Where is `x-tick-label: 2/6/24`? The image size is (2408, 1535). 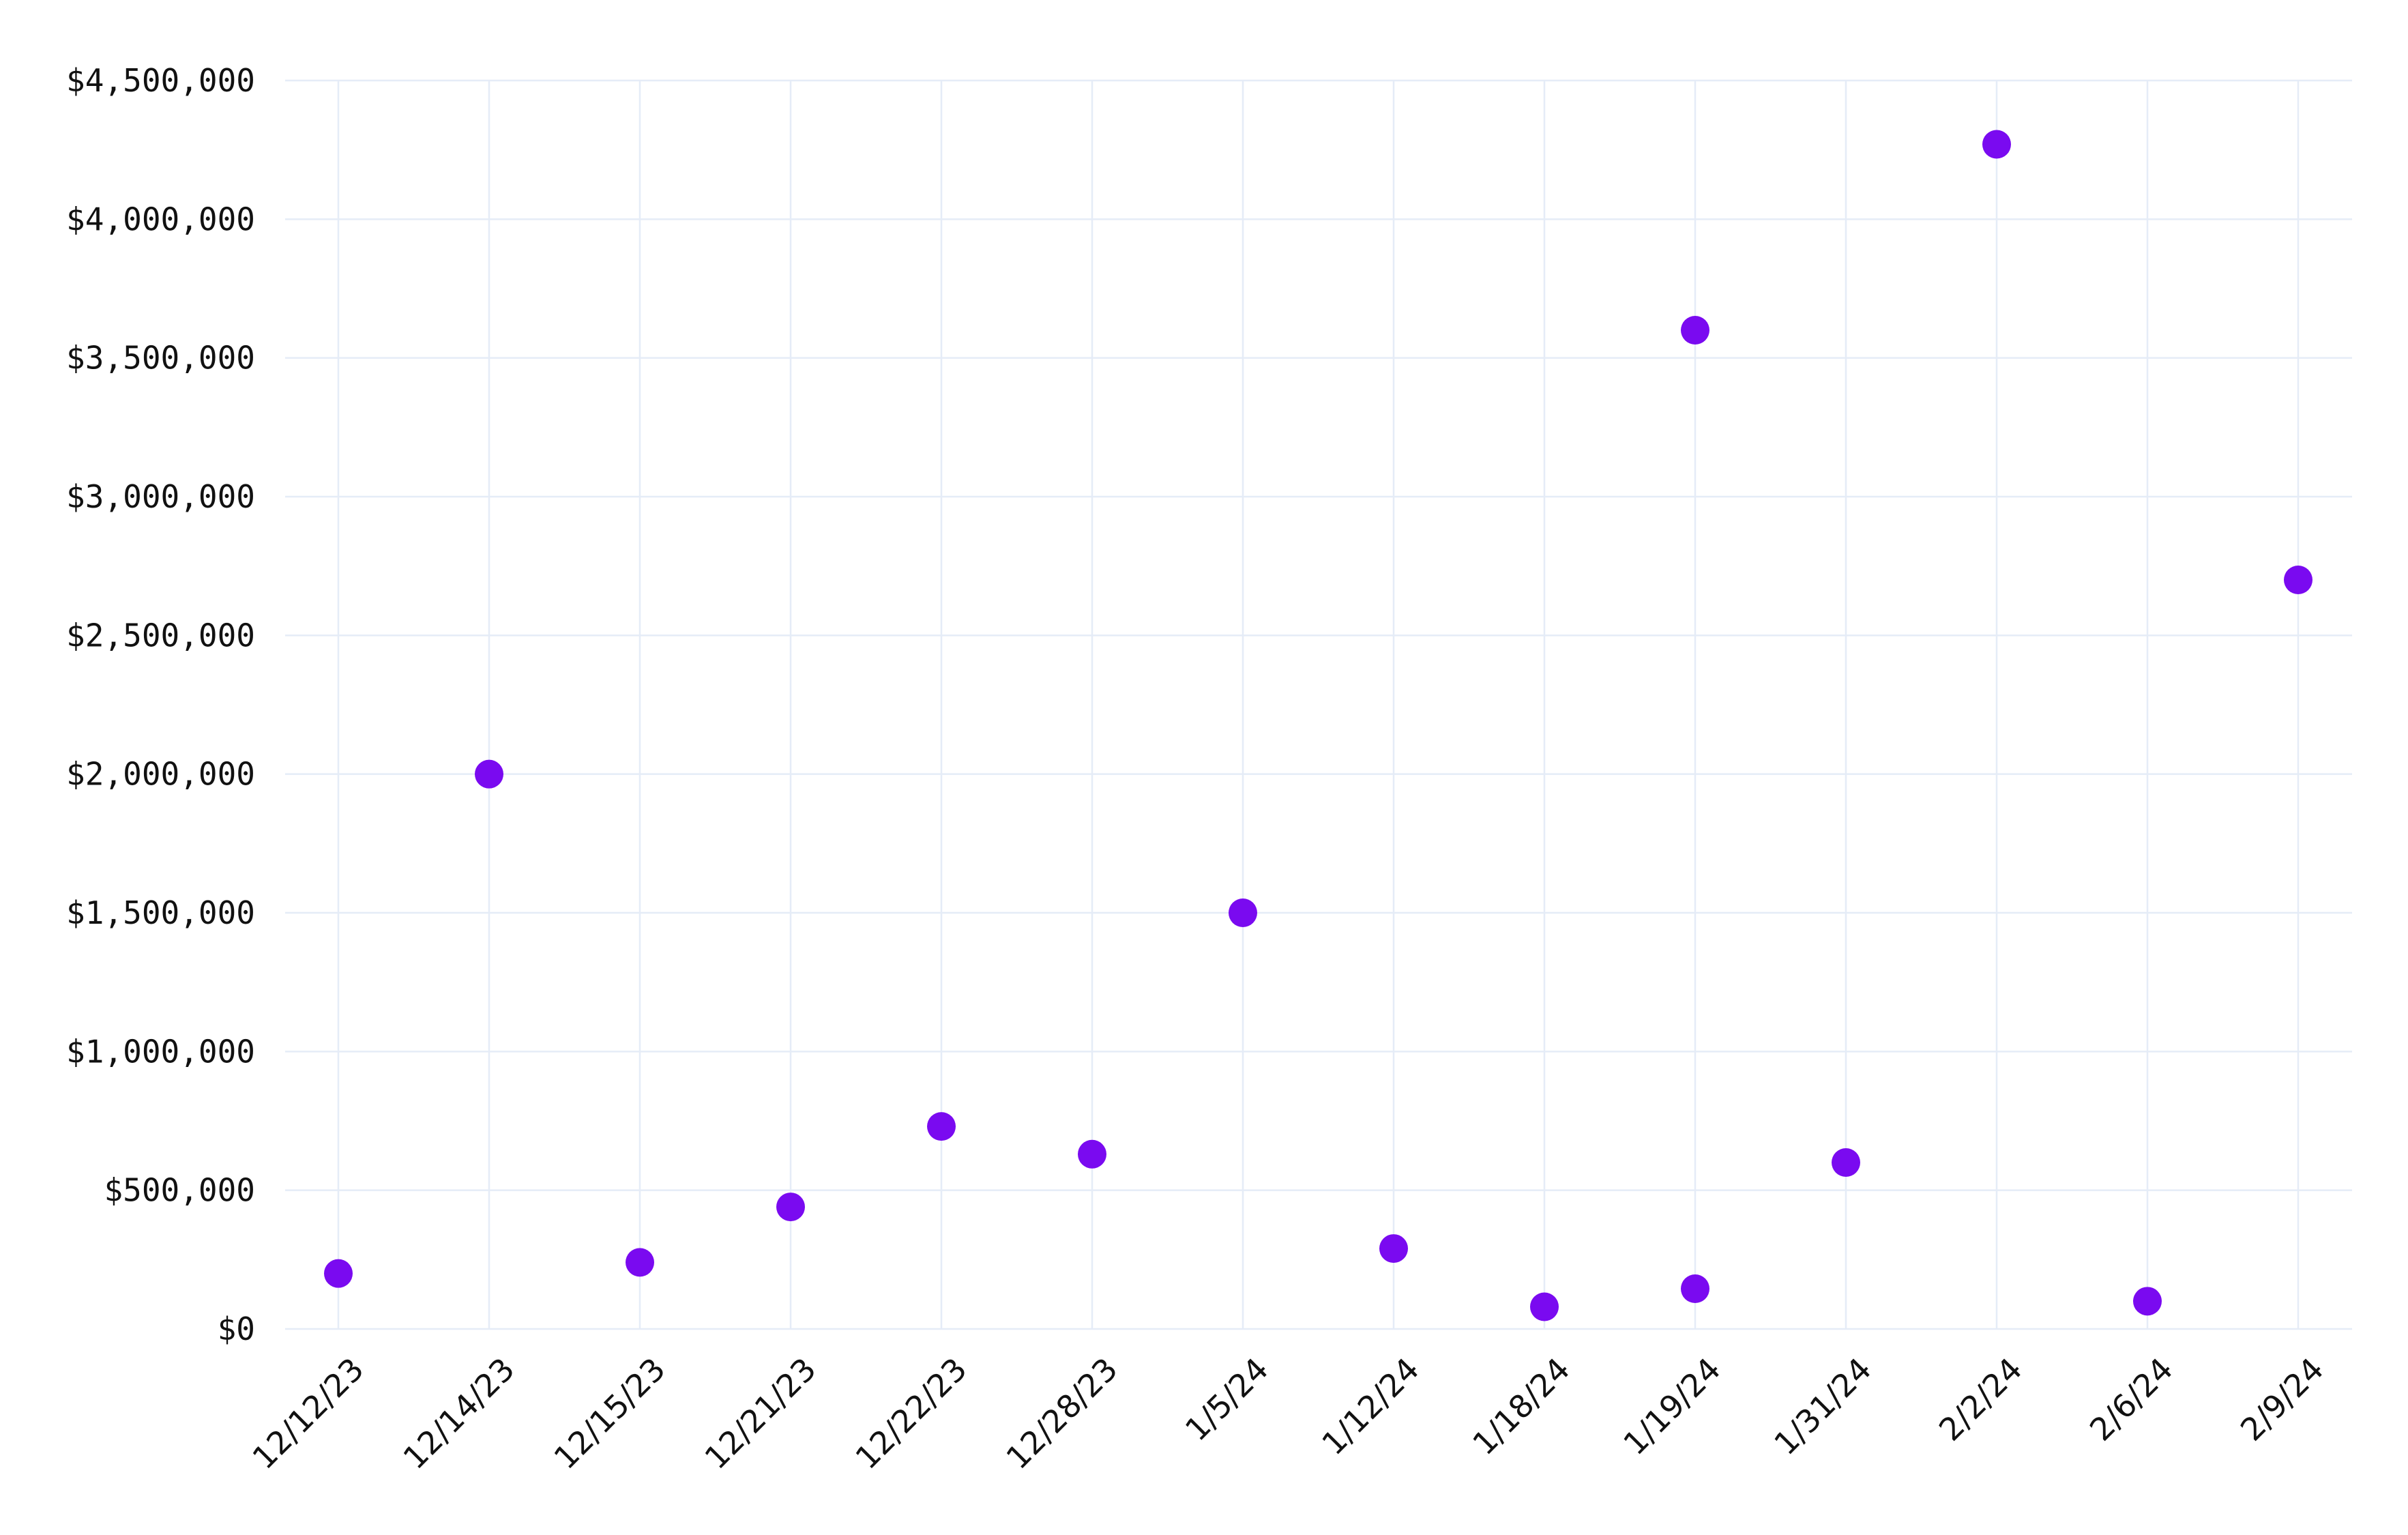 x-tick-label: 2/6/24 is located at coordinates (2131, 1399).